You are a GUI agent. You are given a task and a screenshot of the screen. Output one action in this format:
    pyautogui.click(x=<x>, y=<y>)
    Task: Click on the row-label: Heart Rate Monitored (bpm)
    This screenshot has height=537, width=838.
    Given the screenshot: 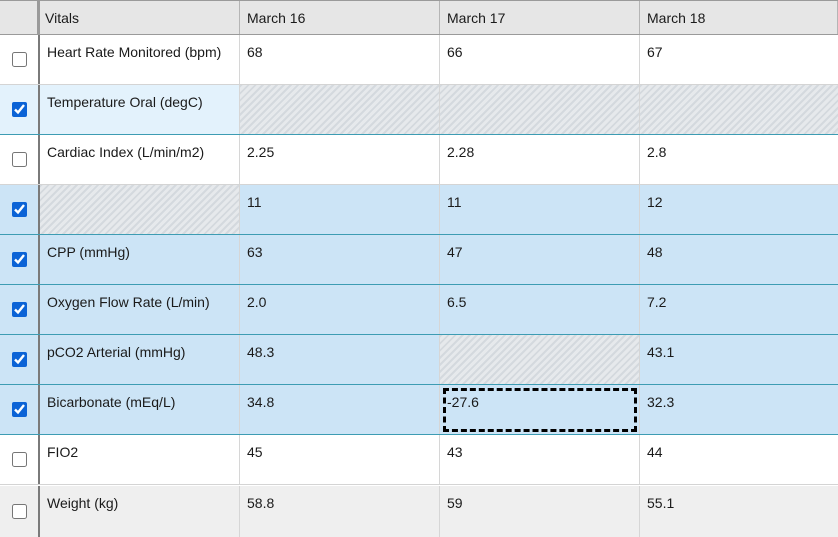 What is the action you would take?
    pyautogui.click(x=140, y=59)
    